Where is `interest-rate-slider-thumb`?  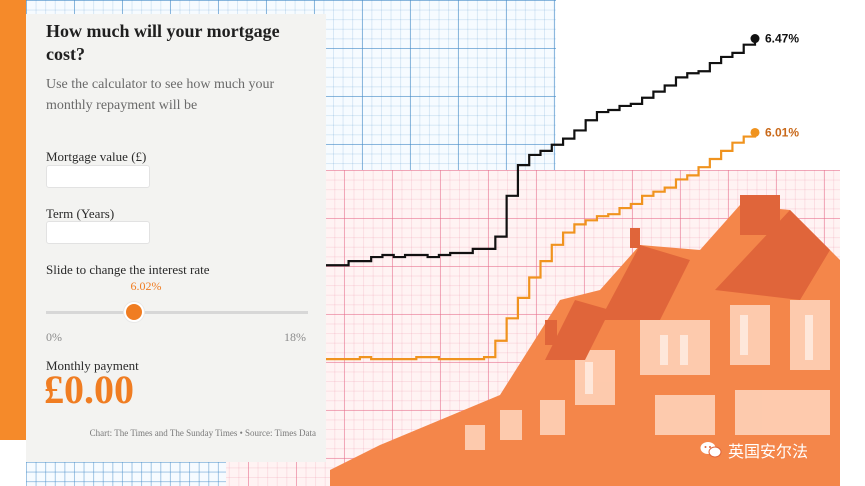
interest-rate-slider-thumb is located at coordinates (133, 312).